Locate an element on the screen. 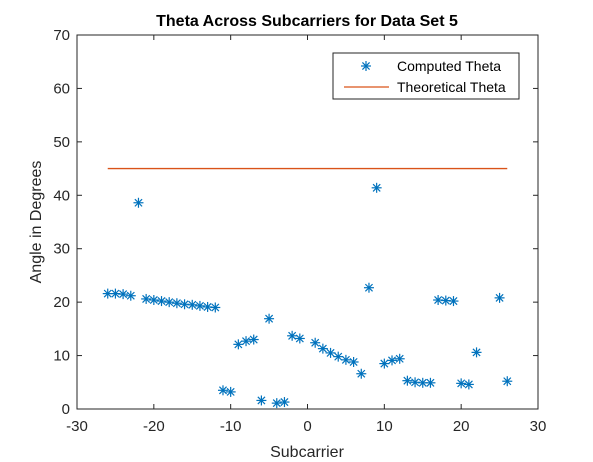 The image size is (593, 462). x-tick-label: 0 is located at coordinates (307, 426).